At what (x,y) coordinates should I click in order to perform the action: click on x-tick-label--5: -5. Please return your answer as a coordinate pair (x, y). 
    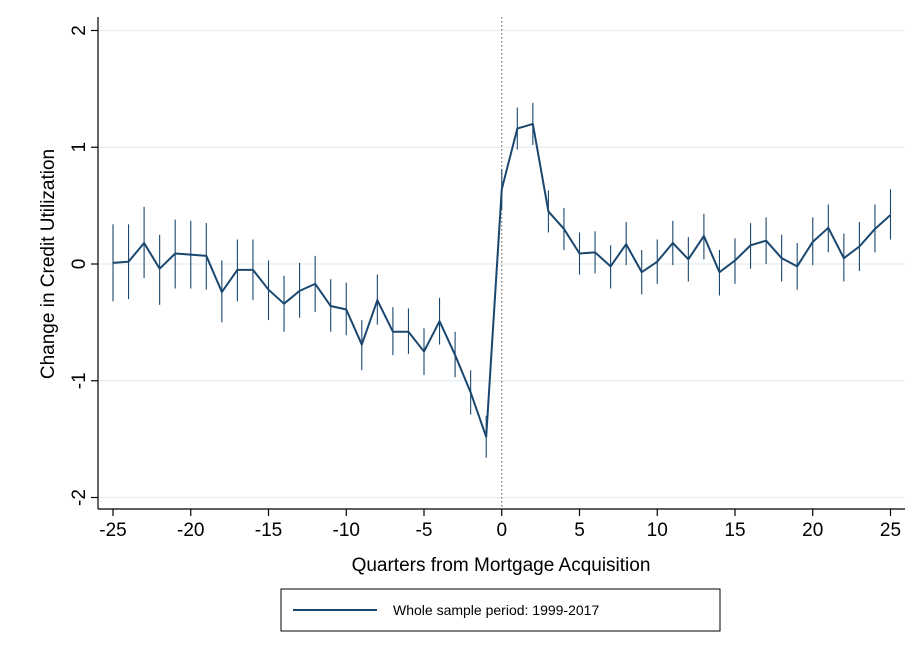
    Looking at the image, I should click on (424, 530).